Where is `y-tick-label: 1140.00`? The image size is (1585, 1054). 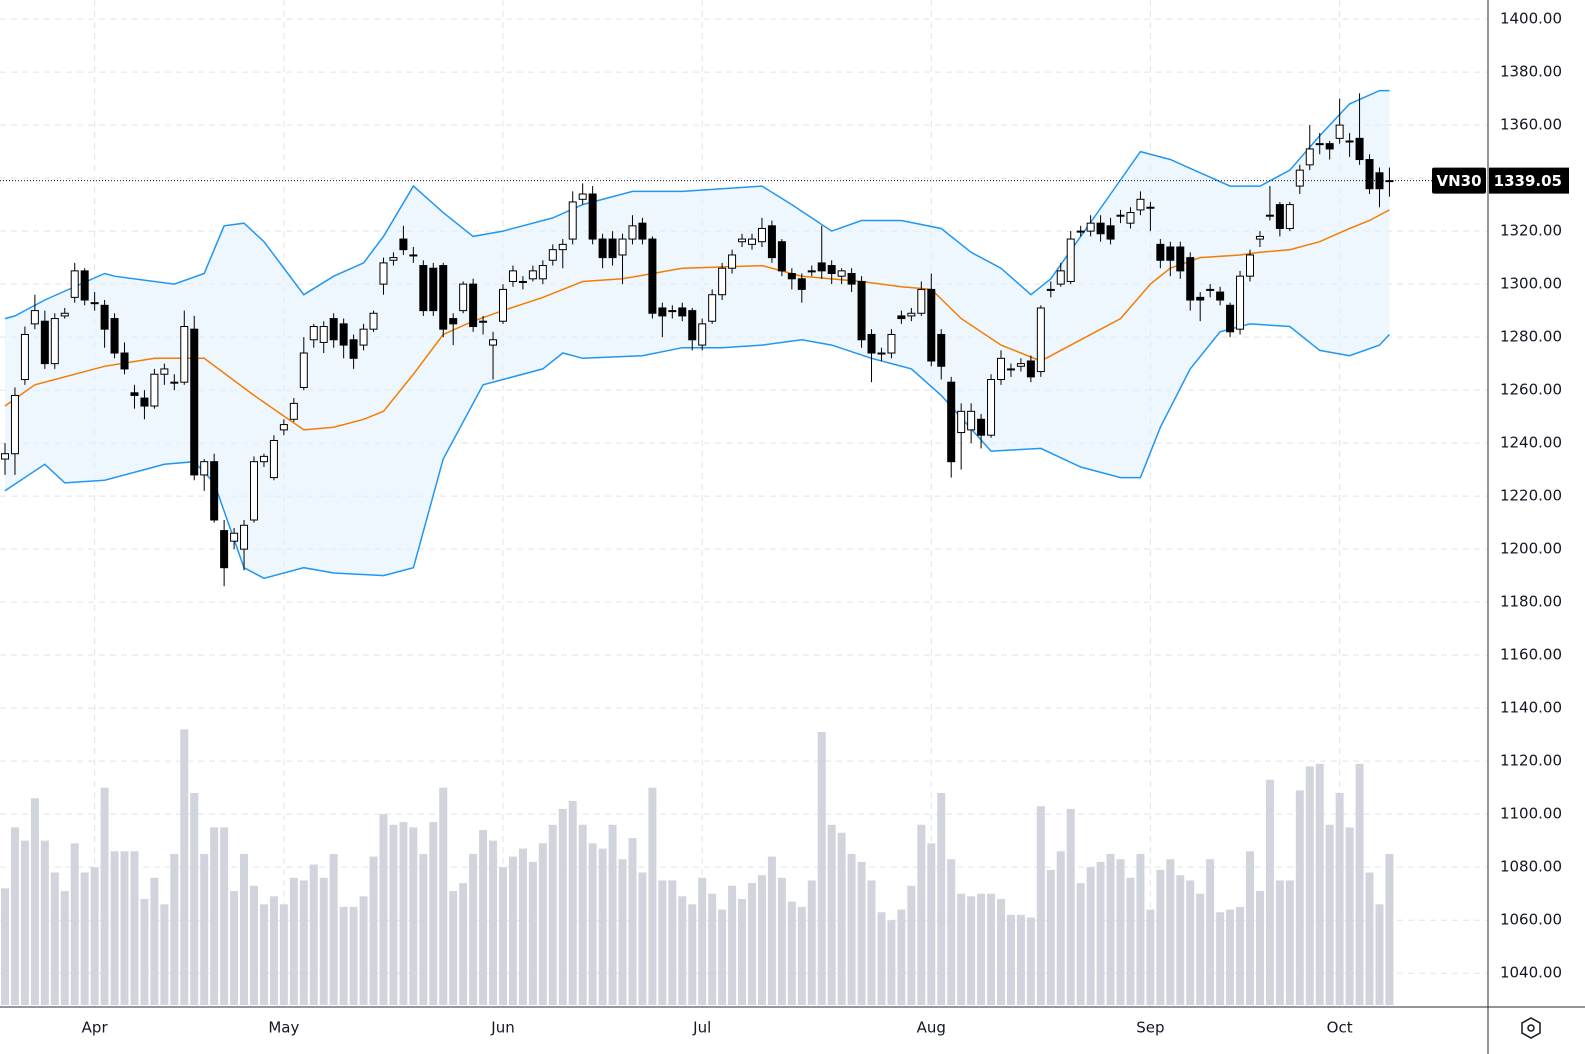
y-tick-label: 1140.00 is located at coordinates (1531, 708).